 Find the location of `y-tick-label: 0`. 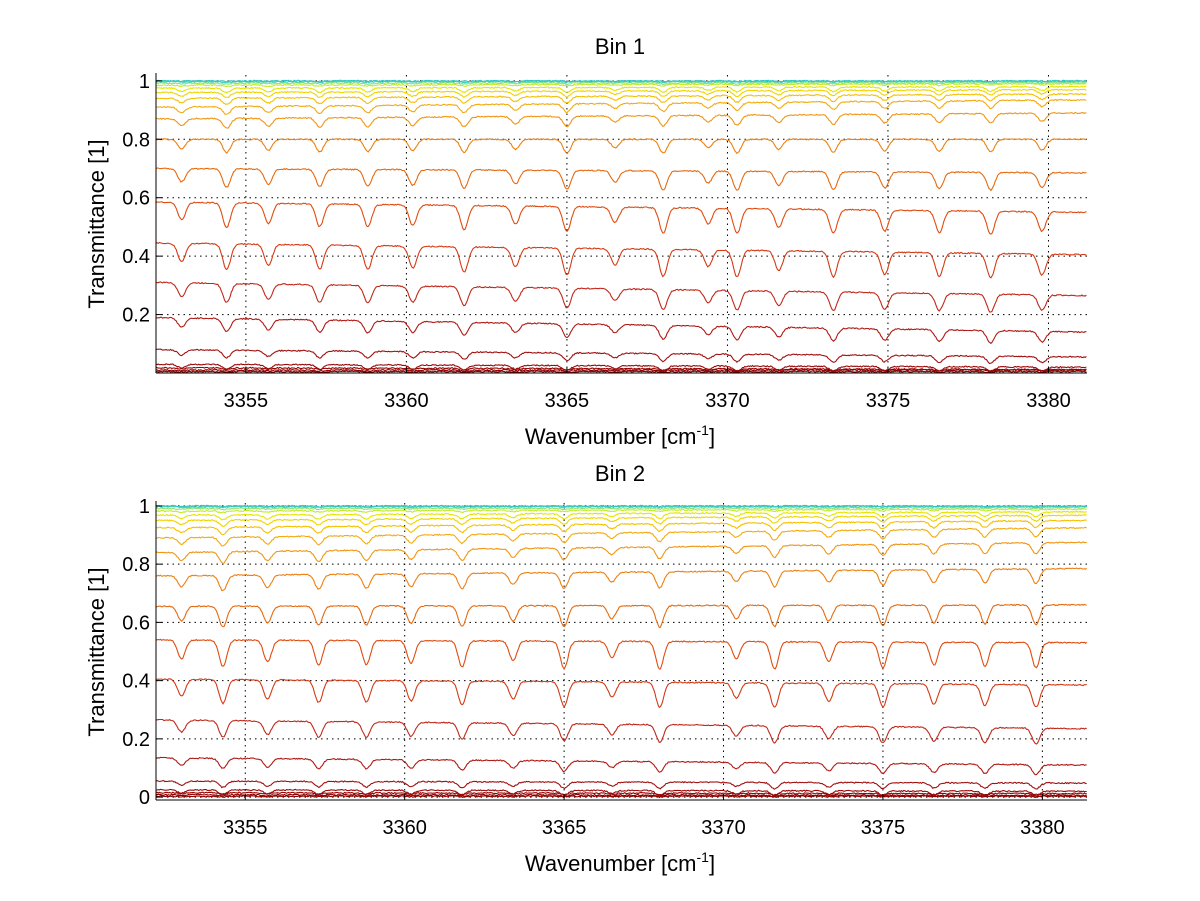

y-tick-label: 0 is located at coordinates (144, 798).